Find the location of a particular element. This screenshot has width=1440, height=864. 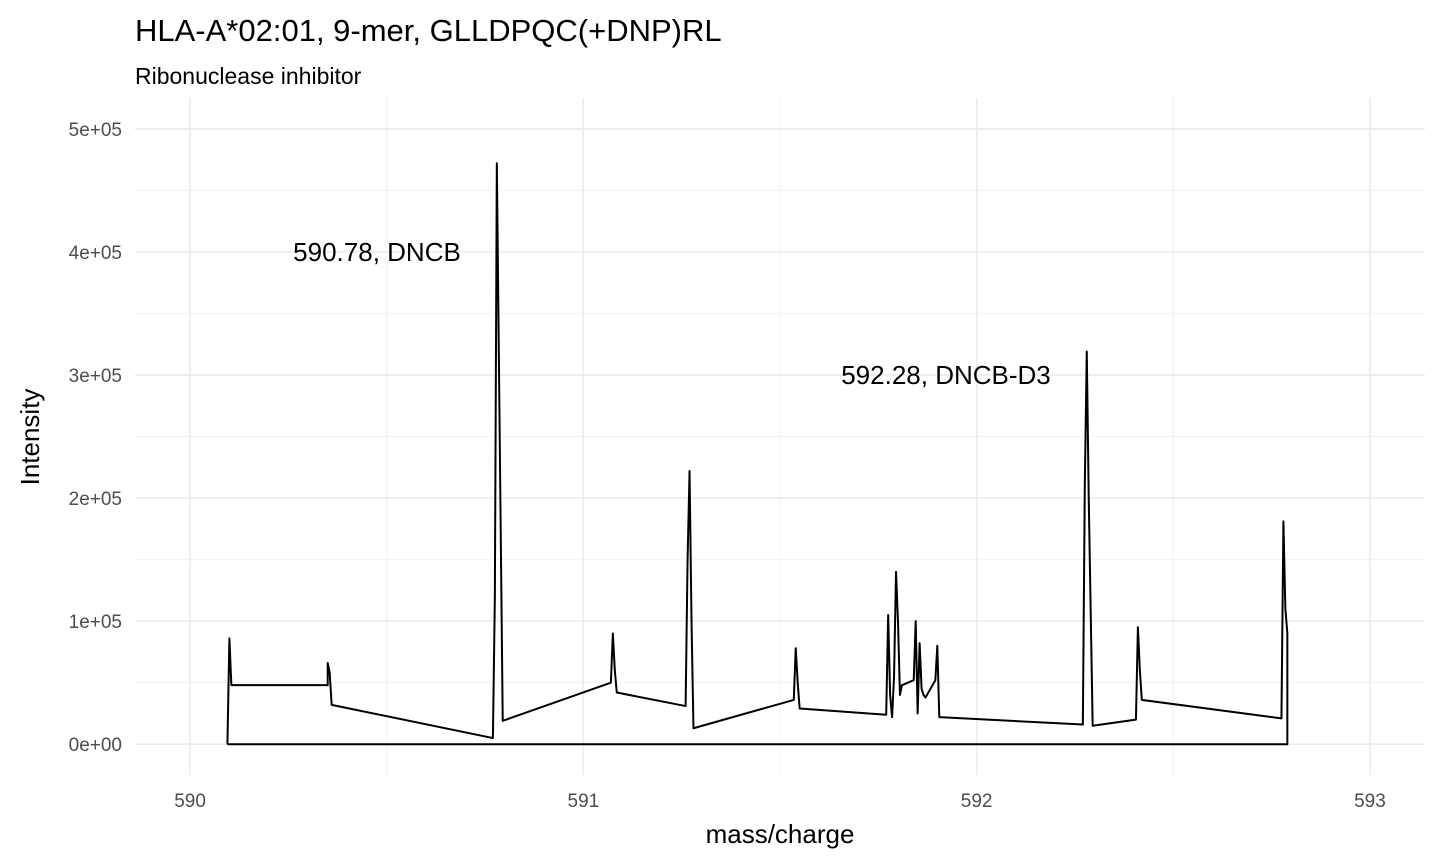

y-tick-label: 4e+05 is located at coordinates (95, 253).